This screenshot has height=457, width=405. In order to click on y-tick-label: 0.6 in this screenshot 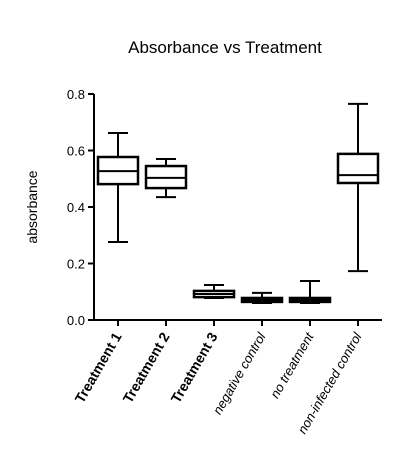, I will do `click(76, 151)`.